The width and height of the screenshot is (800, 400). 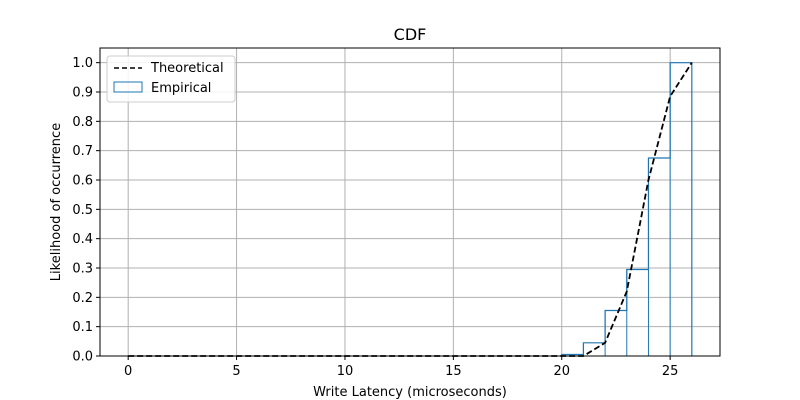 I want to click on y-tick-label: 0.1, so click(x=82, y=327).